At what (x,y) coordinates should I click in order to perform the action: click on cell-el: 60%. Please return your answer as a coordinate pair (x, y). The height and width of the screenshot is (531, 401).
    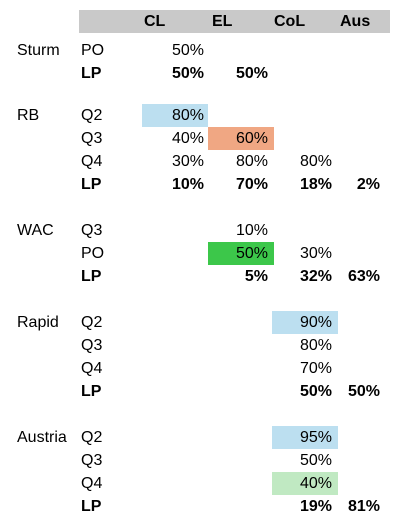
    Looking at the image, I should click on (251, 138).